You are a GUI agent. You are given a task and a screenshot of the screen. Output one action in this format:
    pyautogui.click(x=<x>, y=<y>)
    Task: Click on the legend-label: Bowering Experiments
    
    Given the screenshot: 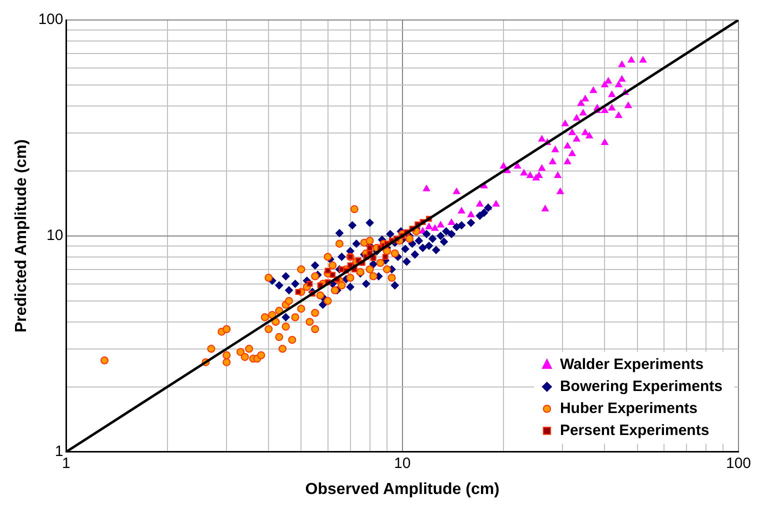 What is the action you would take?
    pyautogui.click(x=641, y=386)
    